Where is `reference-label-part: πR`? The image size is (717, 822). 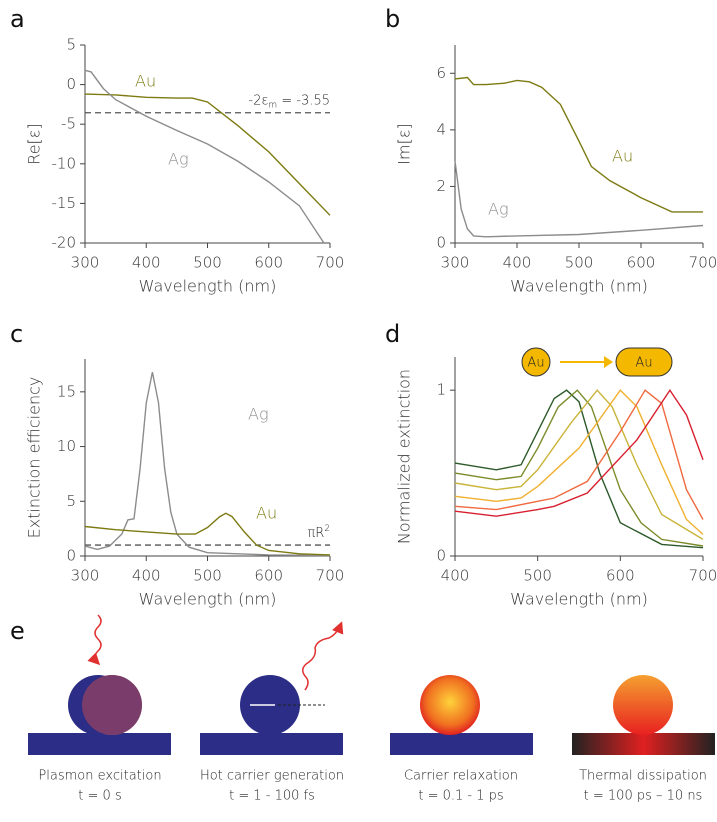 reference-label-part: πR is located at coordinates (315, 533).